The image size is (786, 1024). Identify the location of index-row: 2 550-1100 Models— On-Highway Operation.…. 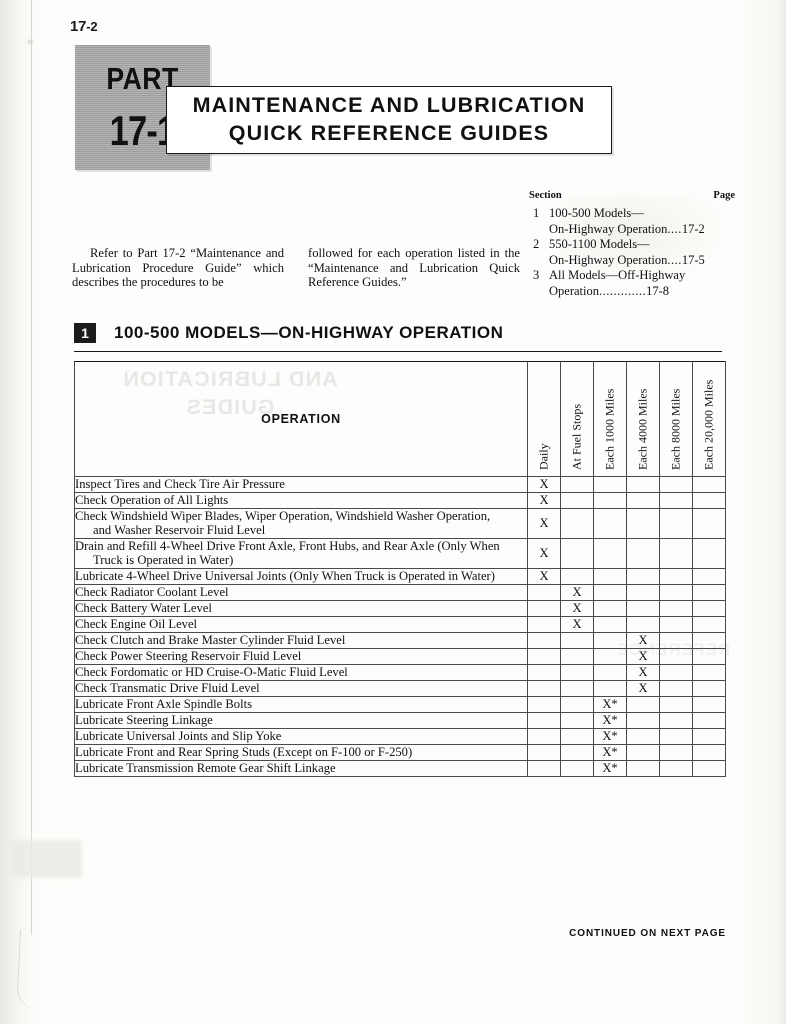
(632, 252).